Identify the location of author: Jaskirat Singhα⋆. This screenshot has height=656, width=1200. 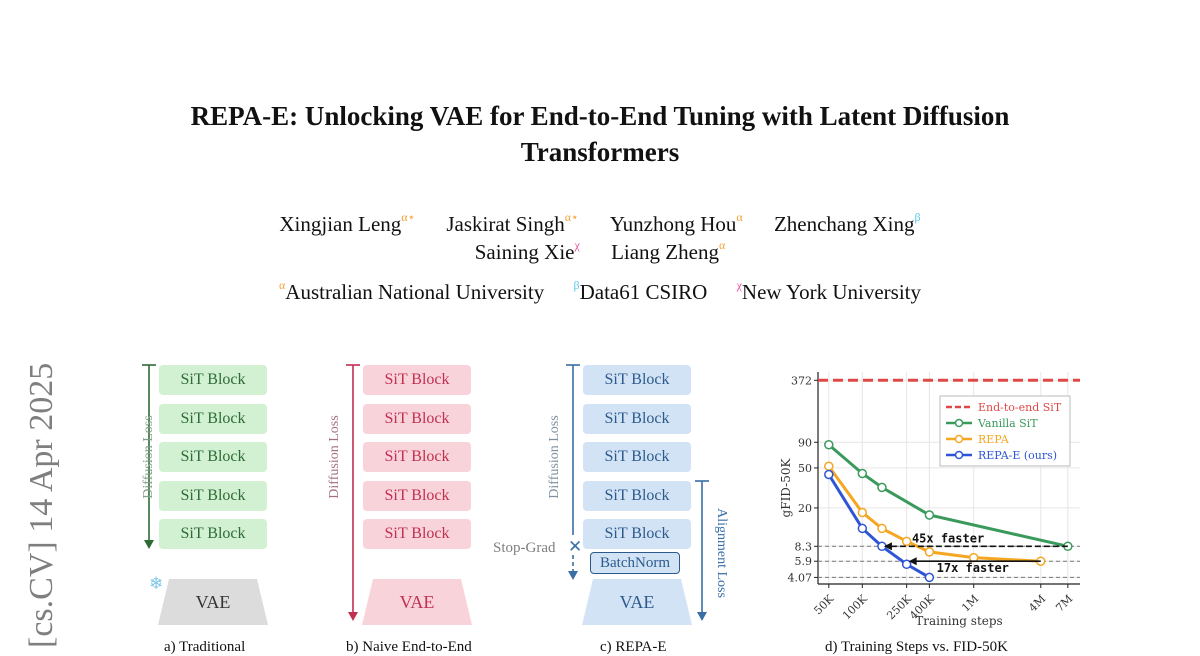
(512, 223).